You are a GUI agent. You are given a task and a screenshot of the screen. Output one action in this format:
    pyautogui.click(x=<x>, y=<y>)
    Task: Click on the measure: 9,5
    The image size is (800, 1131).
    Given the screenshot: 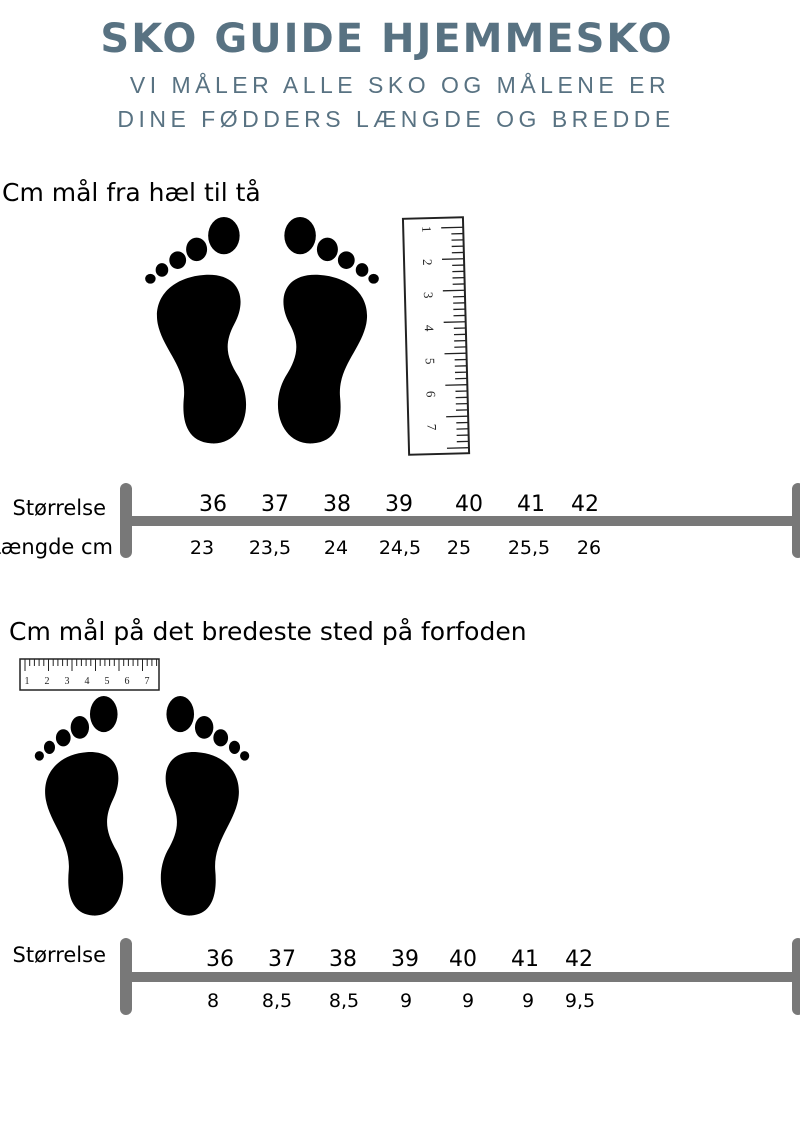 What is the action you would take?
    pyautogui.click(x=580, y=1001)
    